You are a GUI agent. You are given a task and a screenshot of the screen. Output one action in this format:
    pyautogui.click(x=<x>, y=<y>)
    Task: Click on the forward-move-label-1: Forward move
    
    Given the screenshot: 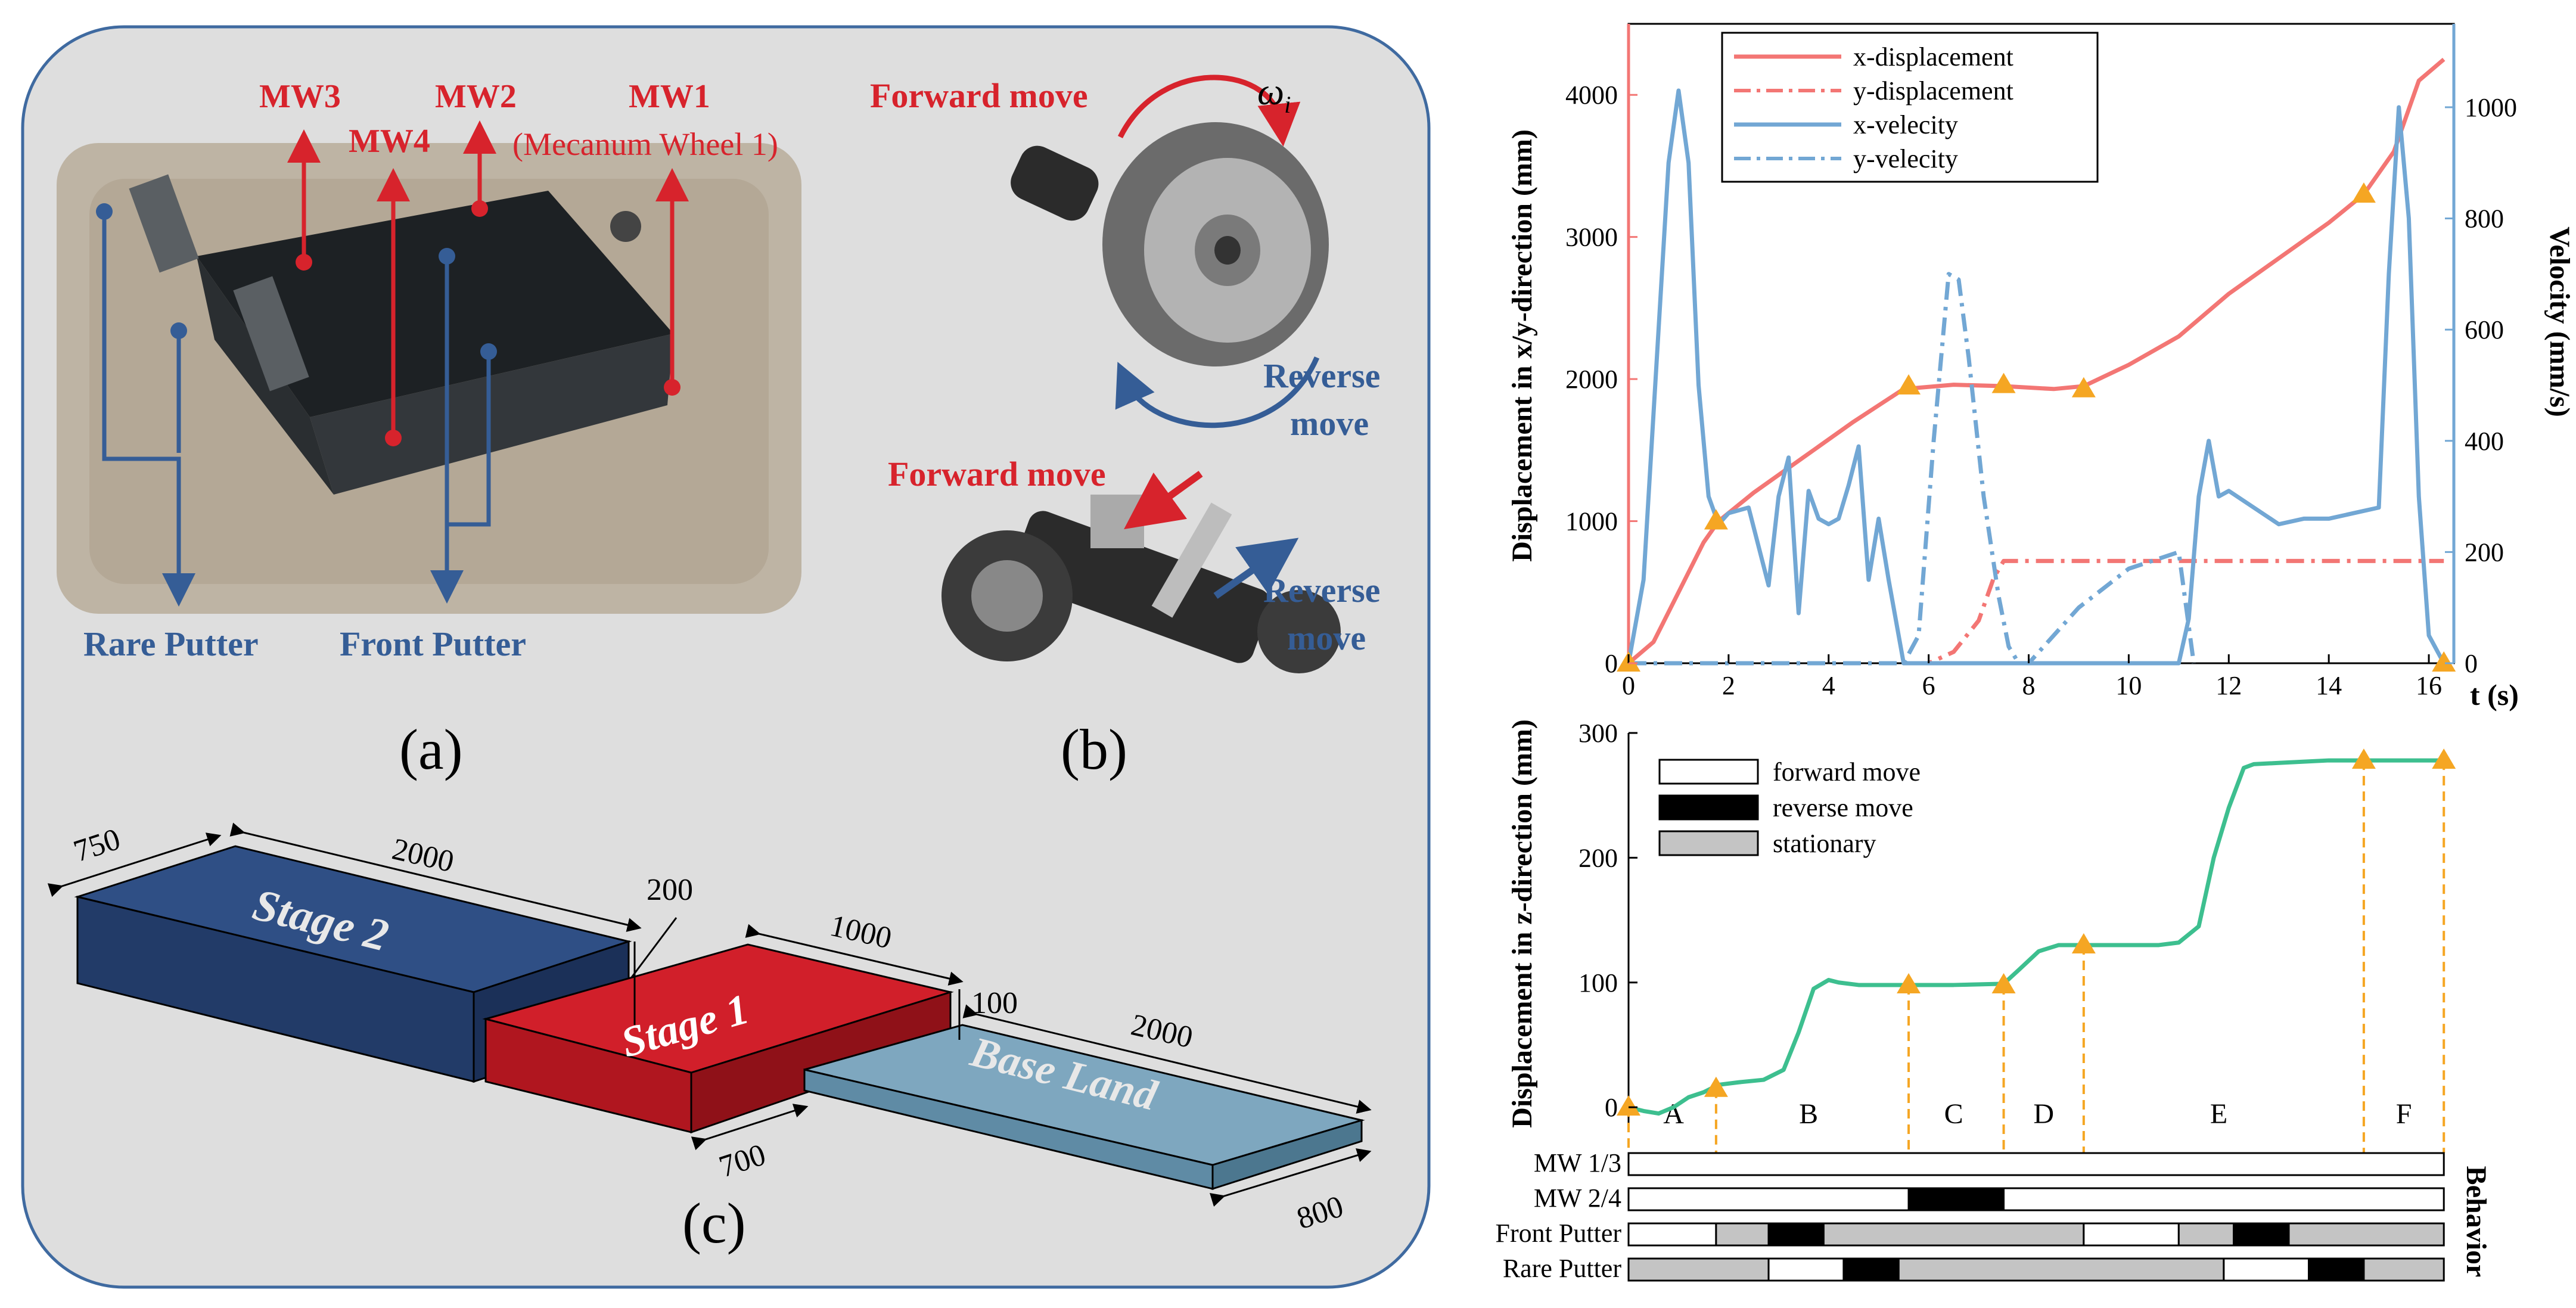 What is the action you would take?
    pyautogui.click(x=979, y=95)
    